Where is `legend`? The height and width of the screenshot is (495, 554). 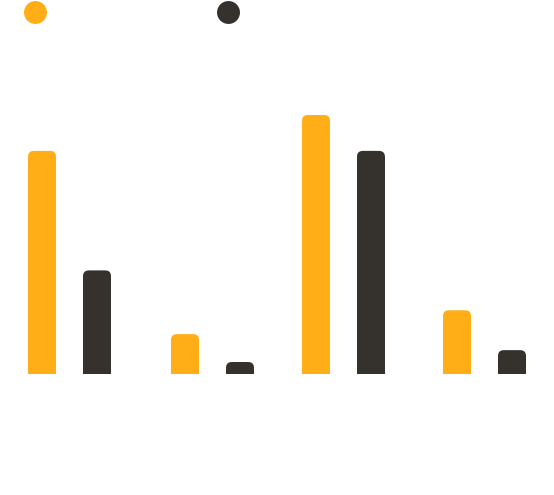 legend is located at coordinates (277, 12).